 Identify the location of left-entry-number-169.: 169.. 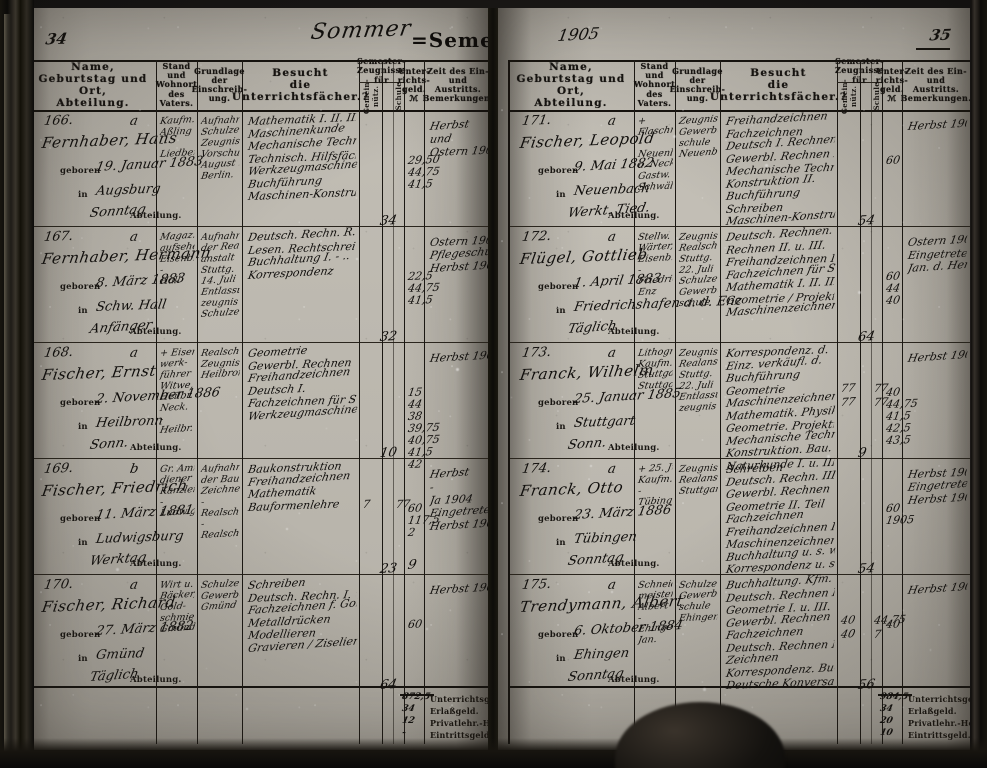
(58, 468).